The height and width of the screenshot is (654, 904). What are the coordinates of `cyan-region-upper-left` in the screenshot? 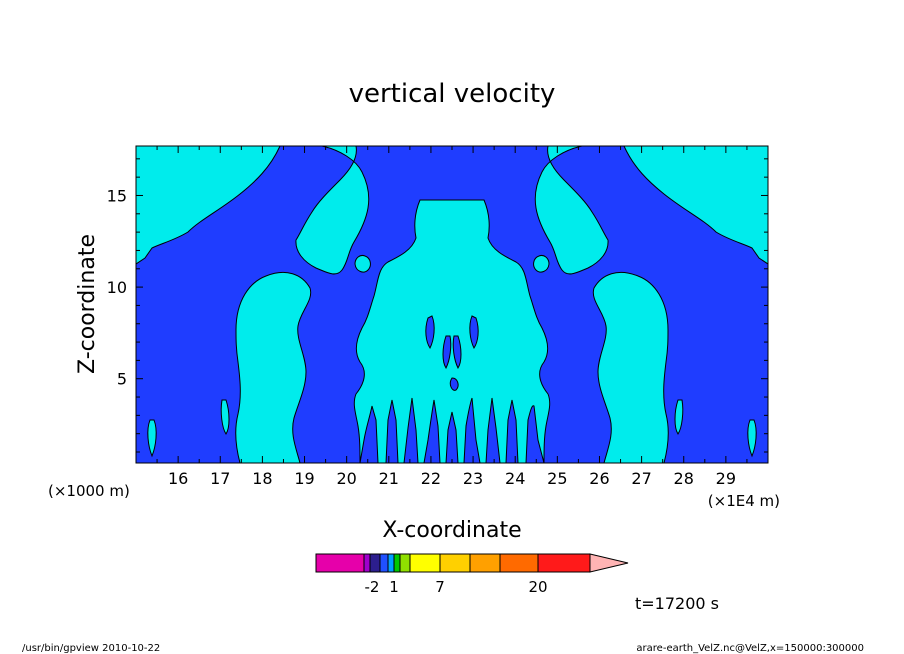 It's located at (332, 210).